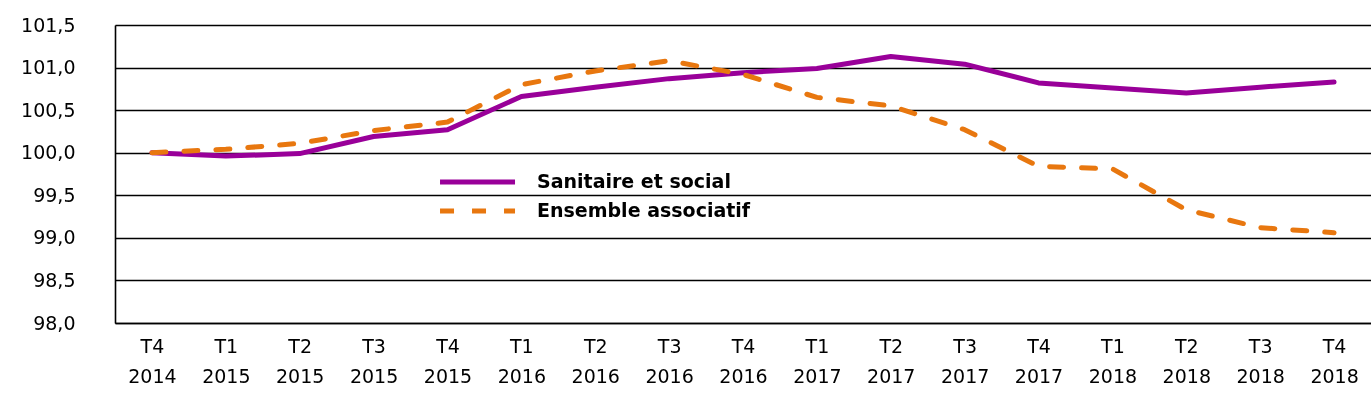 The image size is (1371, 401). Describe the element at coordinates (1260, 360) in the screenshot. I see `x-tick-label: T3 2018` at that location.